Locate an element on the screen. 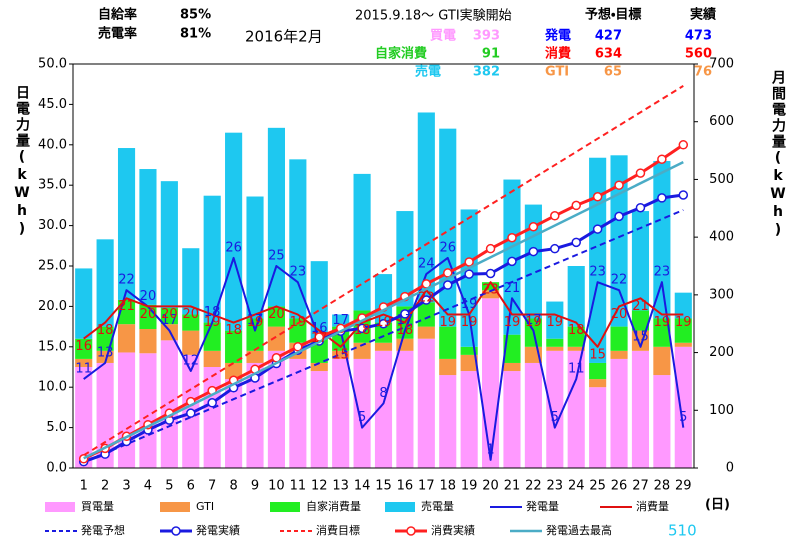 Image resolution: width=800 pixels, height=548 pixels. x-tick-label: 17 is located at coordinates (426, 486).